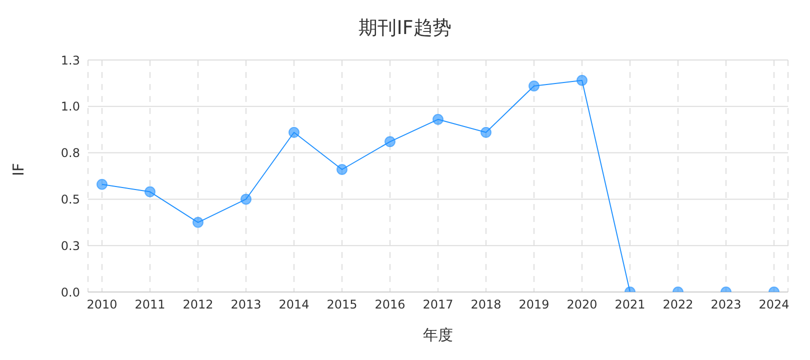  What do you see at coordinates (294, 305) in the screenshot?
I see `x-tick-label: 2014` at bounding box center [294, 305].